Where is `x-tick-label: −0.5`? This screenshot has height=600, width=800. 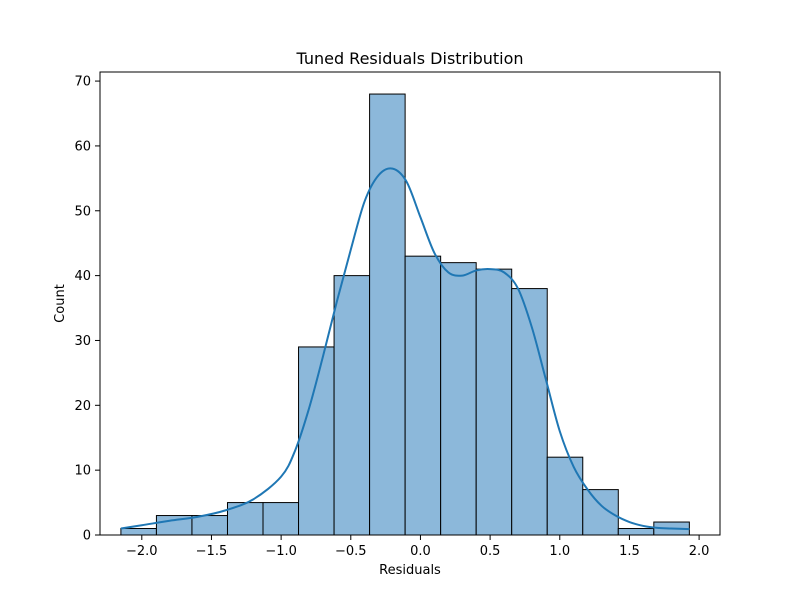
x-tick-label: −0.5 is located at coordinates (351, 551).